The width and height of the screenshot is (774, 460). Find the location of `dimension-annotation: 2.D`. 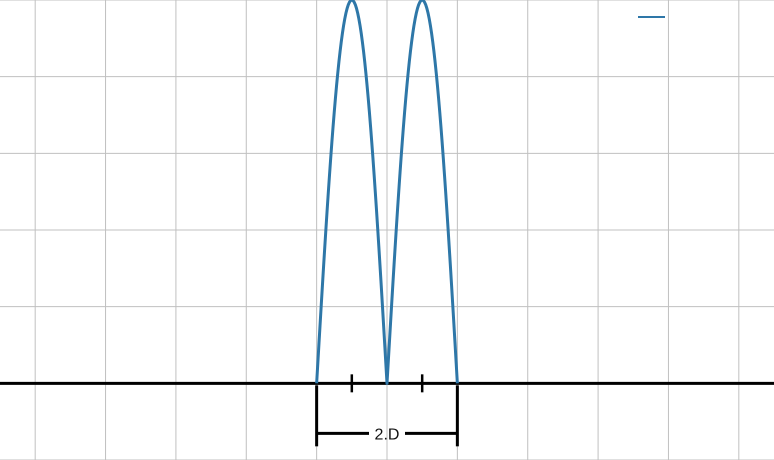

dimension-annotation: 2.D is located at coordinates (387, 416).